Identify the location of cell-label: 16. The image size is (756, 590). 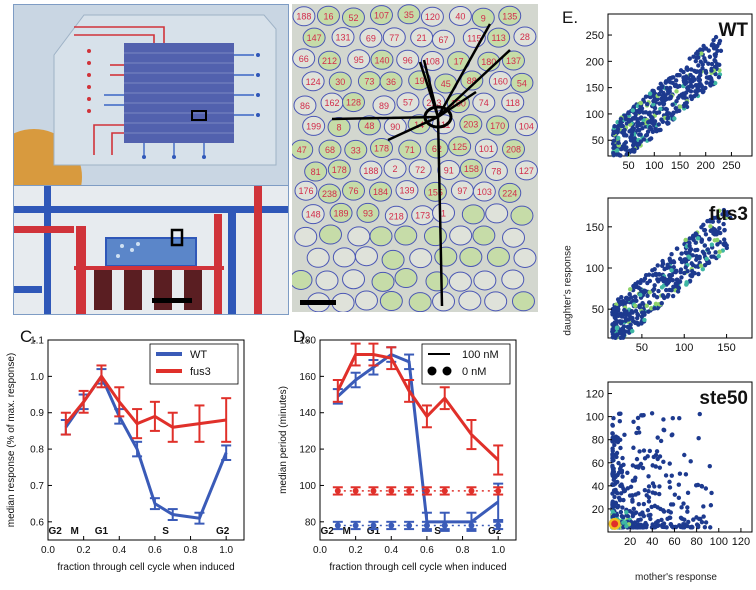
(328, 16).